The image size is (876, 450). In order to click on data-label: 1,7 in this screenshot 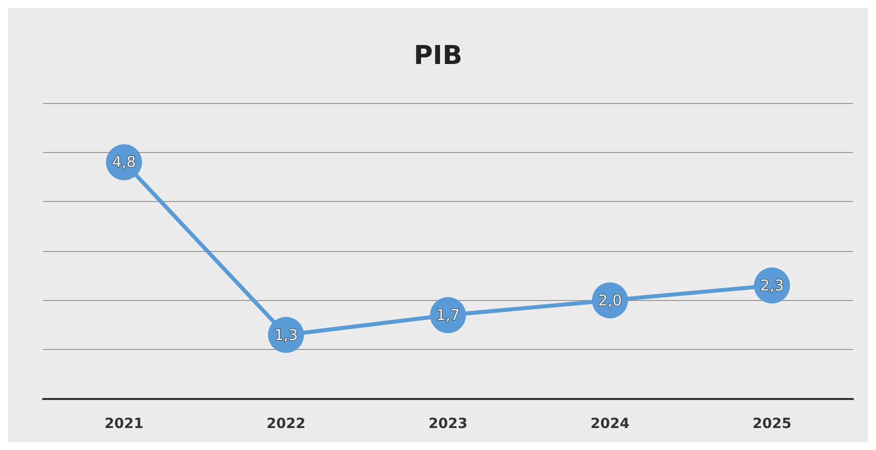, I will do `click(448, 315)`.